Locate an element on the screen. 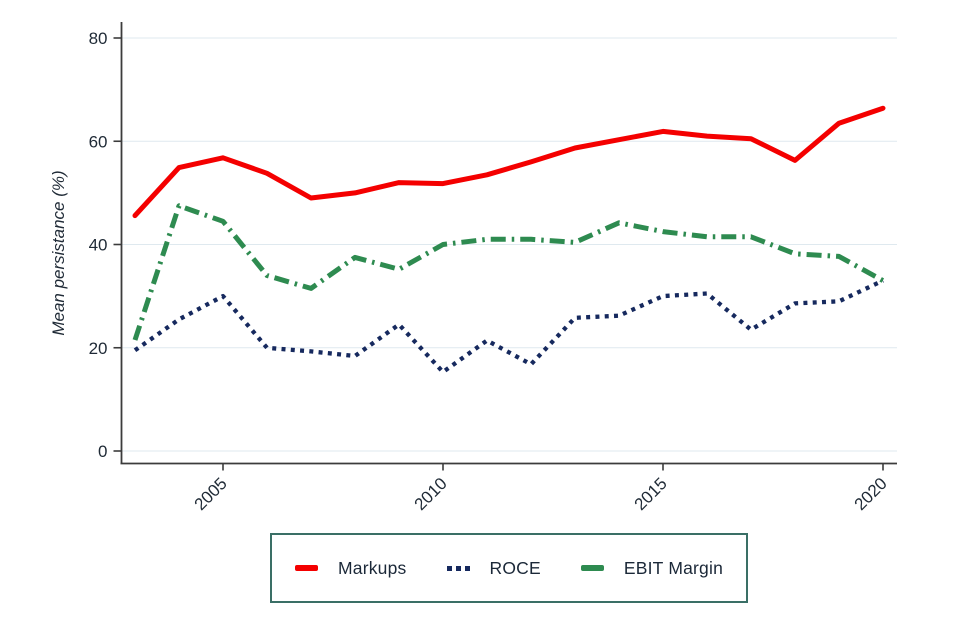 The image size is (960, 640). x-tick-label-2015: 2015 is located at coordinates (651, 494).